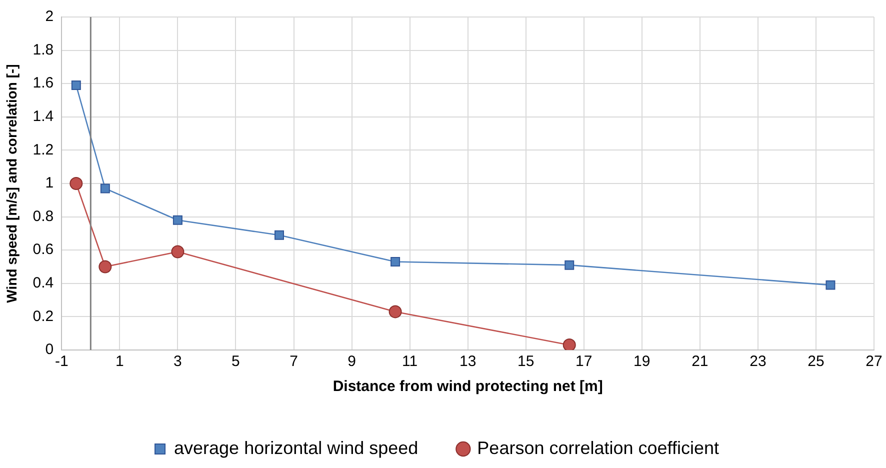 The height and width of the screenshot is (468, 886). What do you see at coordinates (642, 361) in the screenshot?
I see `x-tick-label: 19` at bounding box center [642, 361].